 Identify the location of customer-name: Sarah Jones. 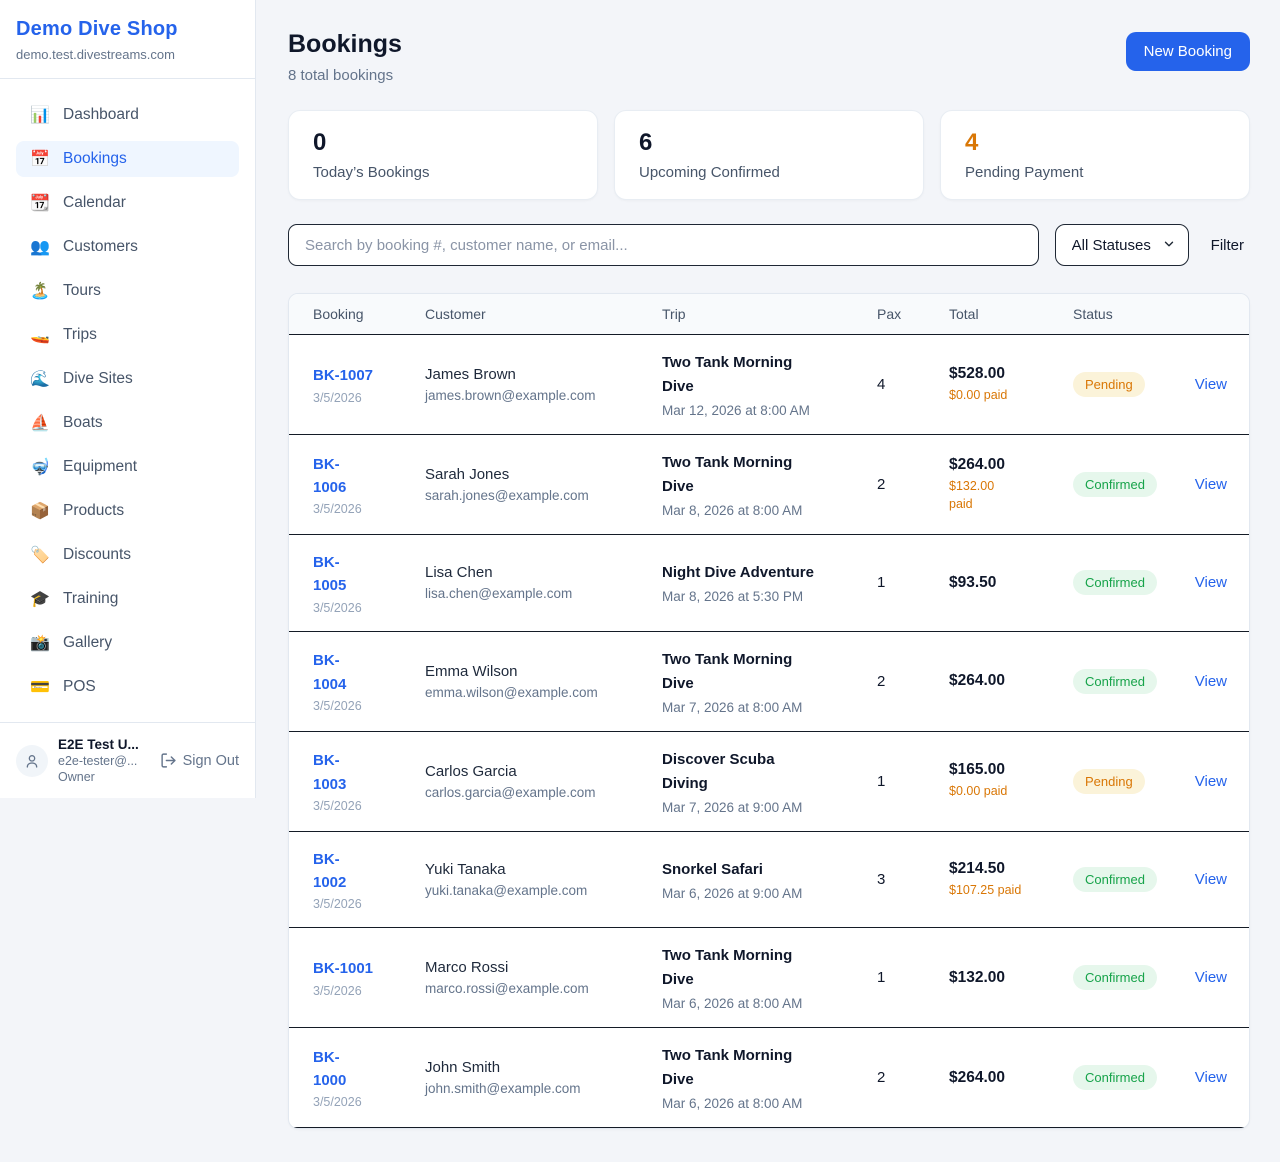
(467, 474).